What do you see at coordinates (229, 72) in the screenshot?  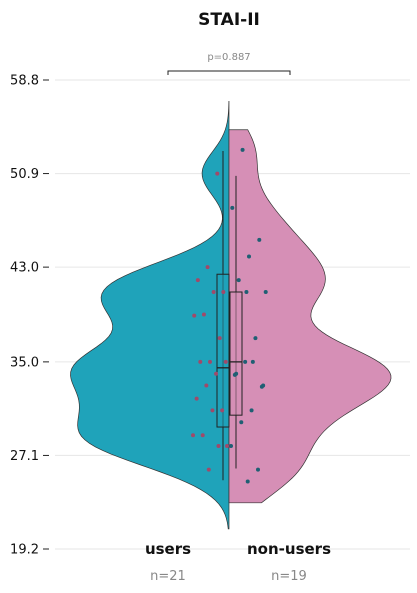 I see `significance-bracket` at bounding box center [229, 72].